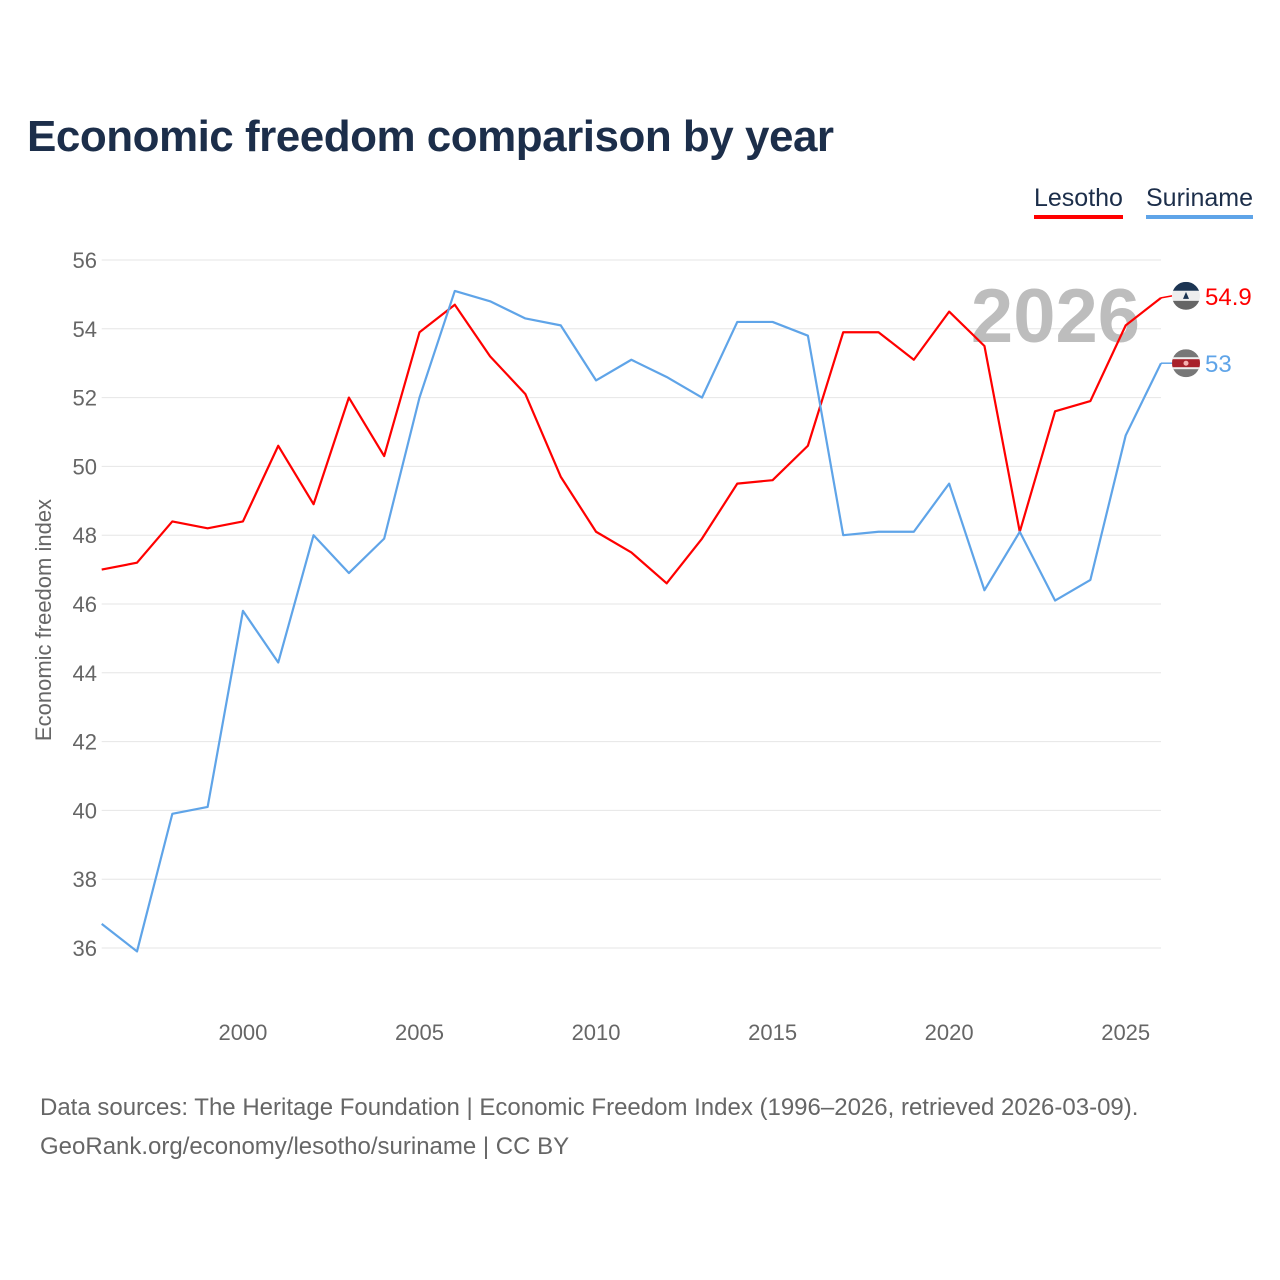 The image size is (1280, 1280). Describe the element at coordinates (419, 1032) in the screenshot. I see `x-tick-label: 2005` at that location.